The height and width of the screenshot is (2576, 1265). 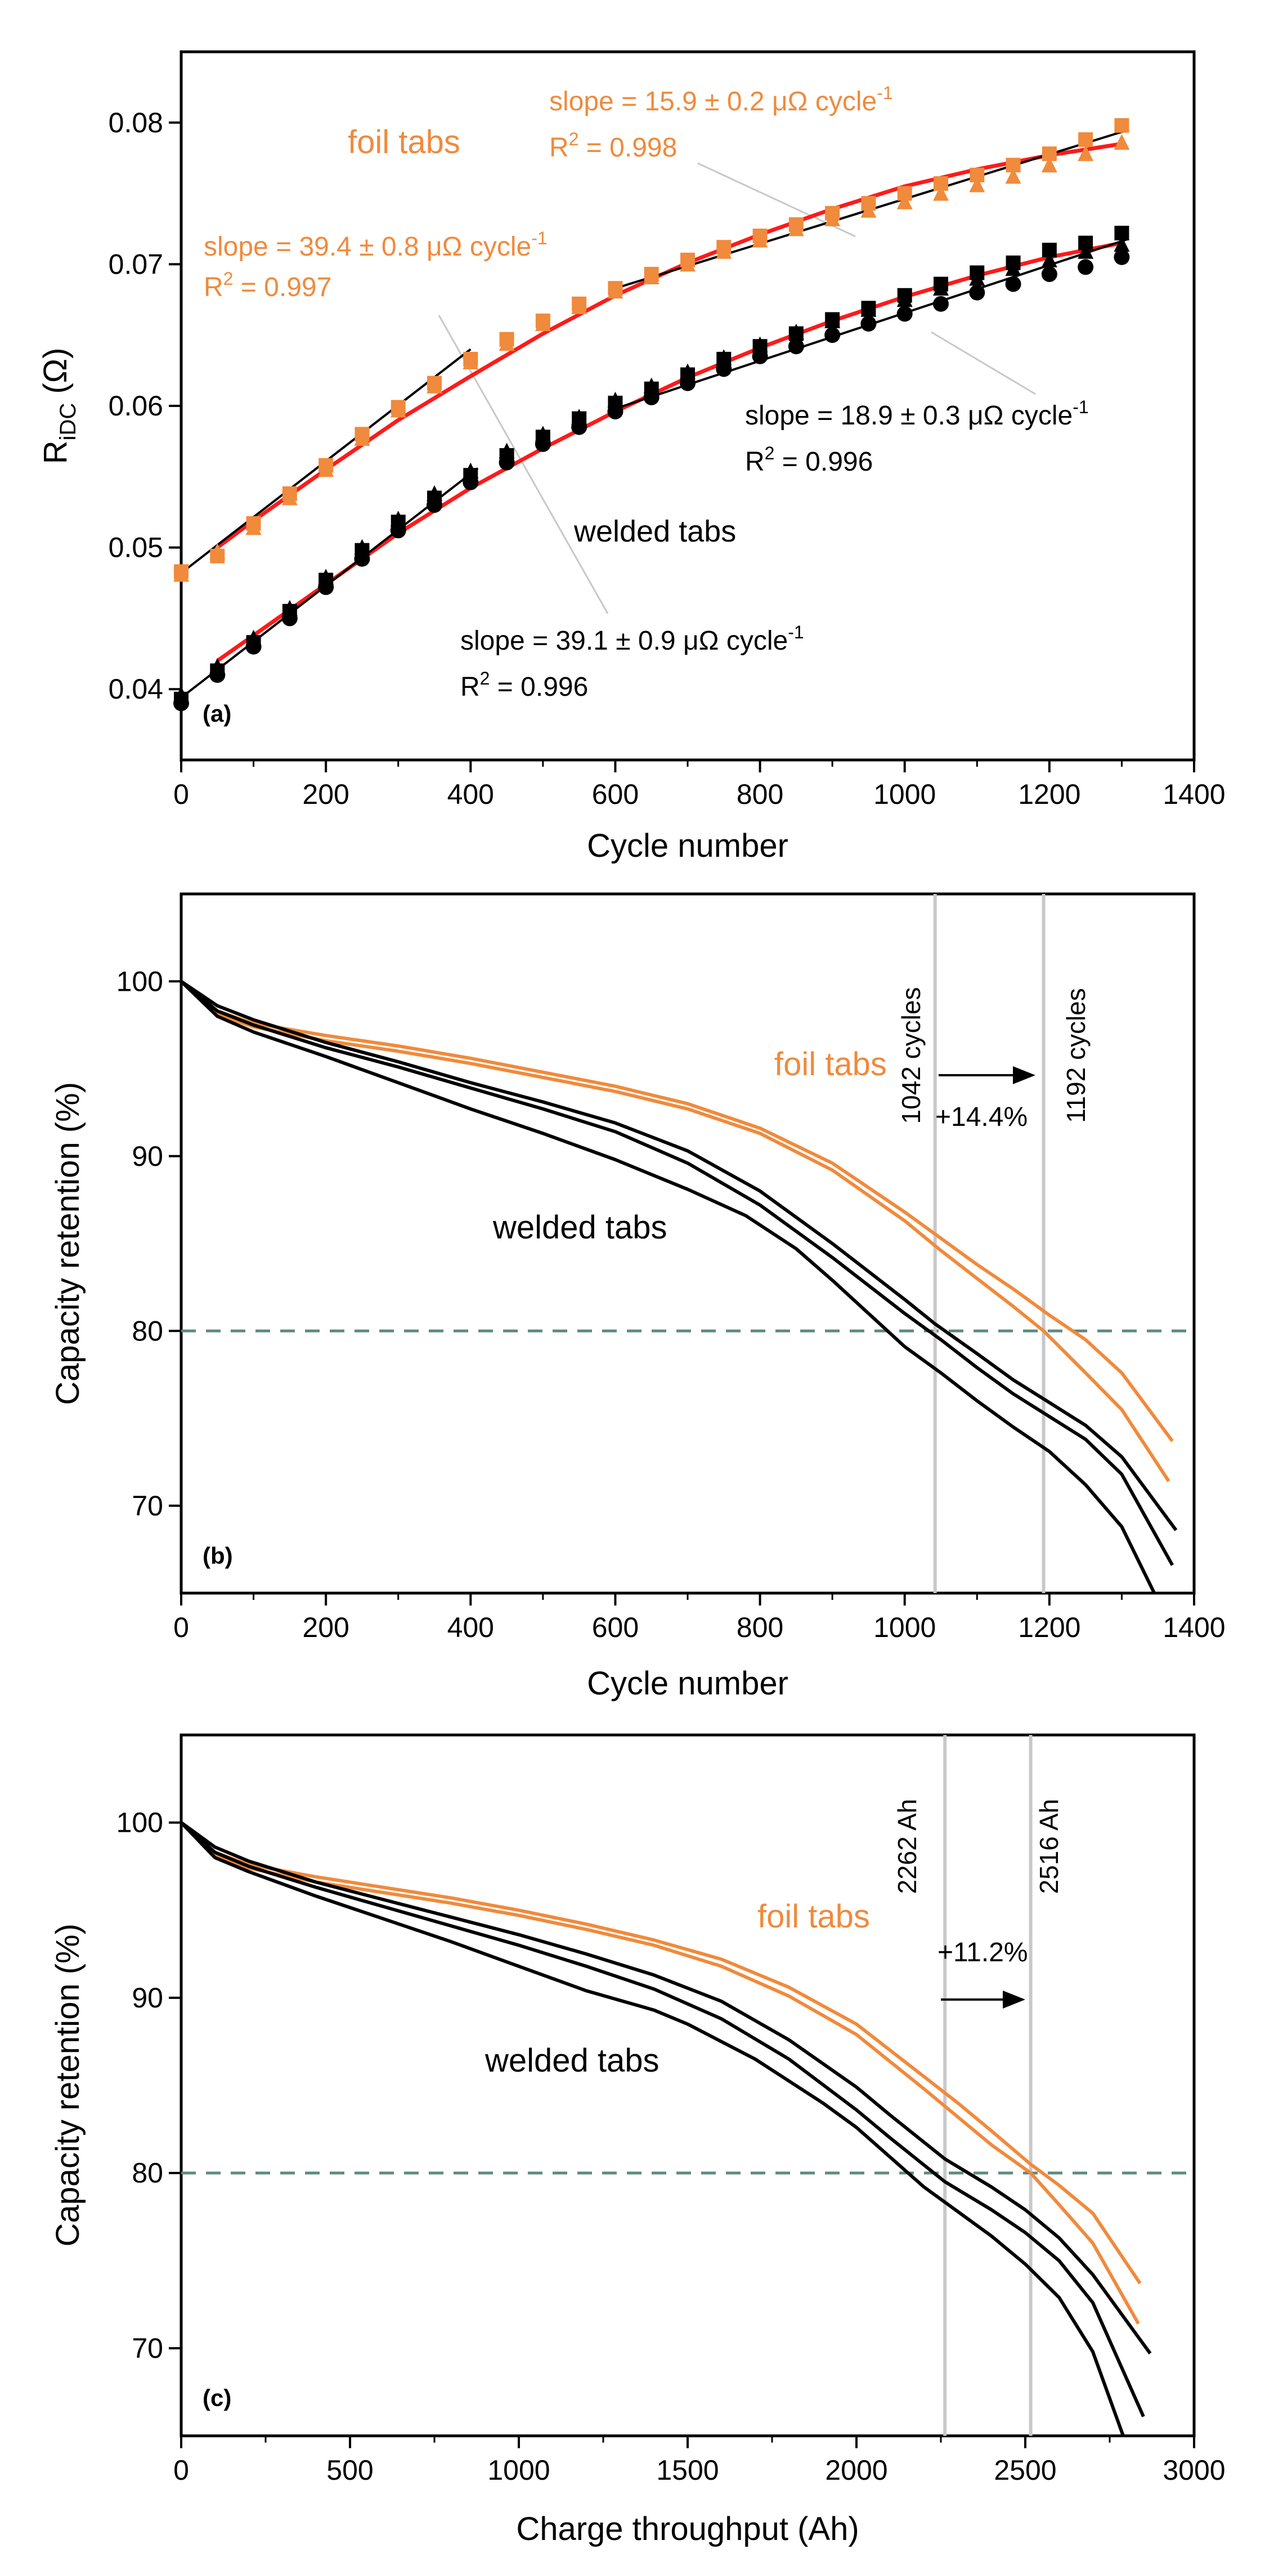 What do you see at coordinates (147, 1156) in the screenshot?
I see `y-tick-label: 90` at bounding box center [147, 1156].